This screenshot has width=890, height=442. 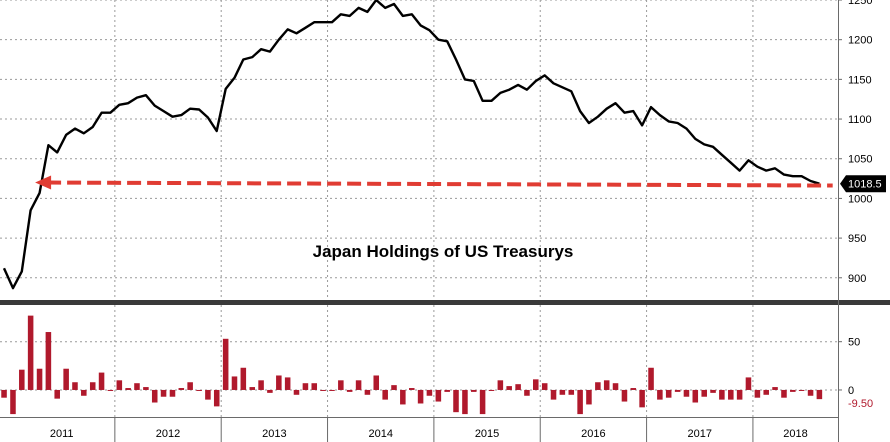 I want to click on x-tick-label: 2012, so click(x=168, y=434).